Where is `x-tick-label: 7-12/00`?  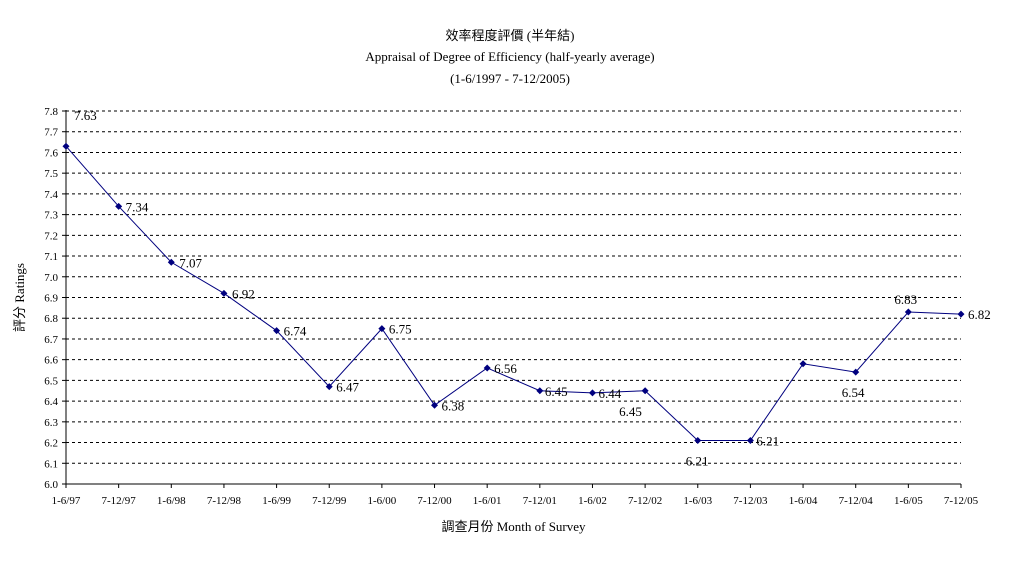
x-tick-label: 7-12/00 is located at coordinates (434, 501).